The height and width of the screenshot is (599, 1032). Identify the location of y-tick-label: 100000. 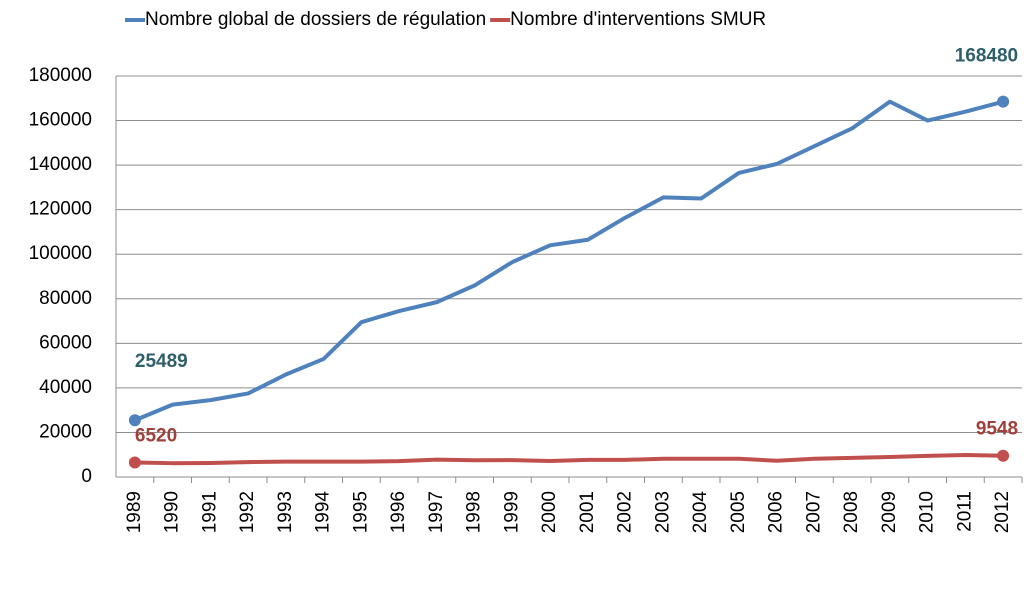
(60, 253).